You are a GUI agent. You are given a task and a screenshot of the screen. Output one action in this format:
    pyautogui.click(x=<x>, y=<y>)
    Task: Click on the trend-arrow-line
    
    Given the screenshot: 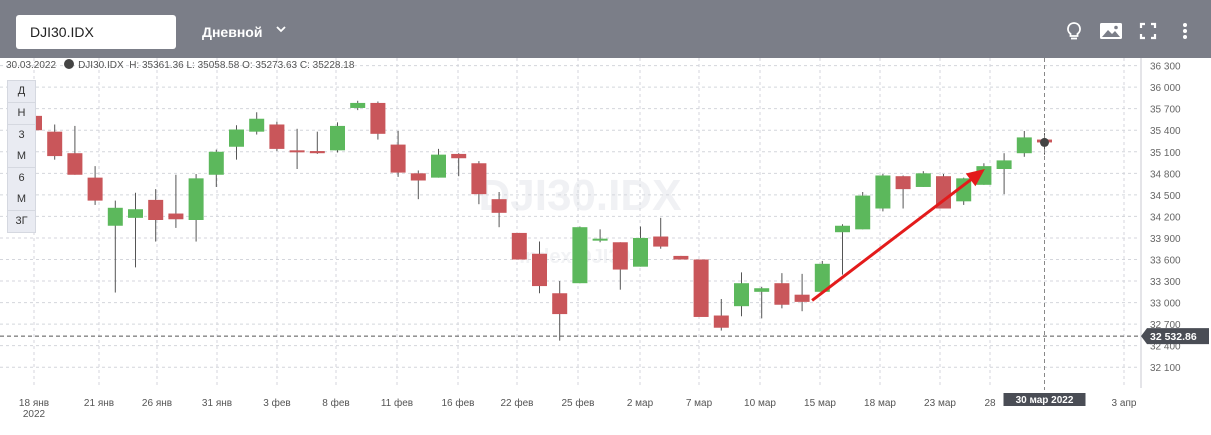 What is the action you would take?
    pyautogui.click(x=894, y=237)
    